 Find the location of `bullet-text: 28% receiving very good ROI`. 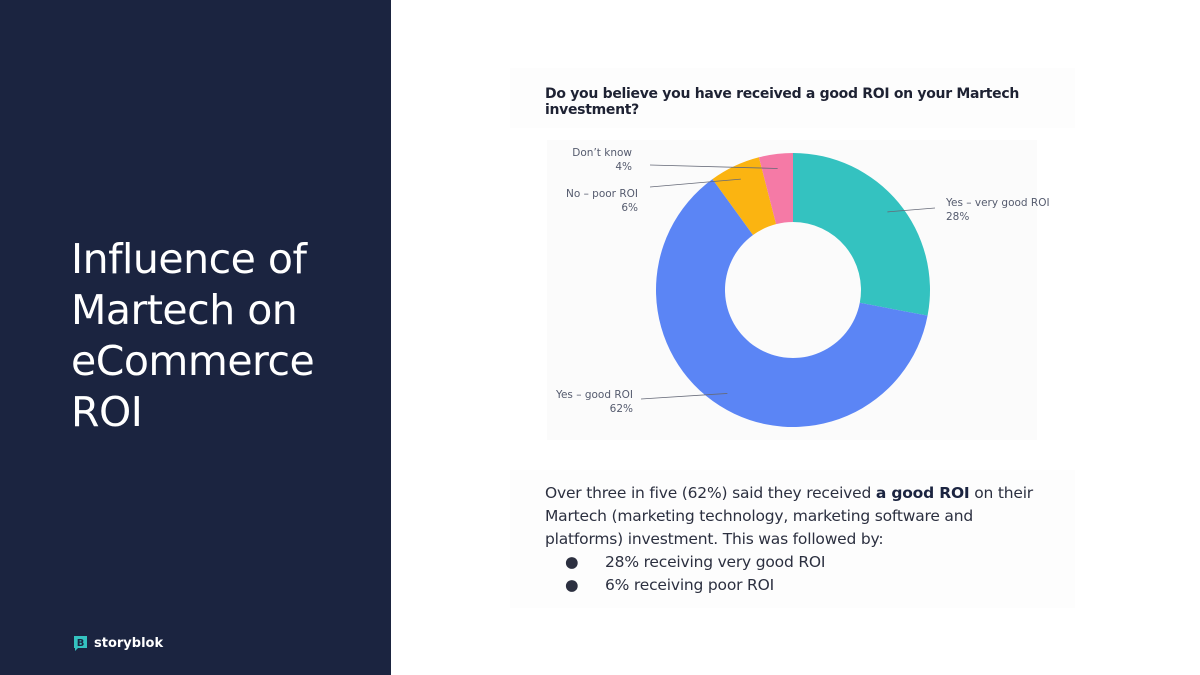

bullet-text: 28% receiving very good ROI is located at coordinates (715, 562).